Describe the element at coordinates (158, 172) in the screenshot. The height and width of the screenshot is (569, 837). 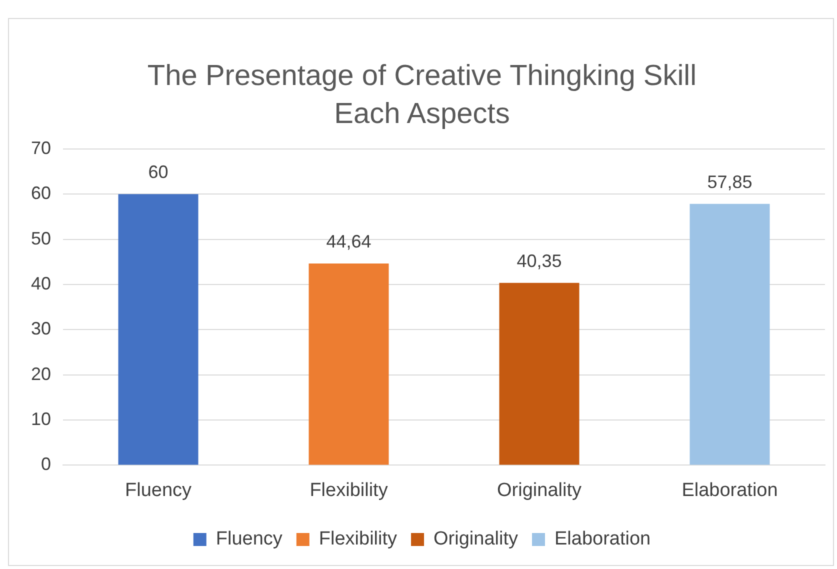
I see `data-label: 60` at that location.